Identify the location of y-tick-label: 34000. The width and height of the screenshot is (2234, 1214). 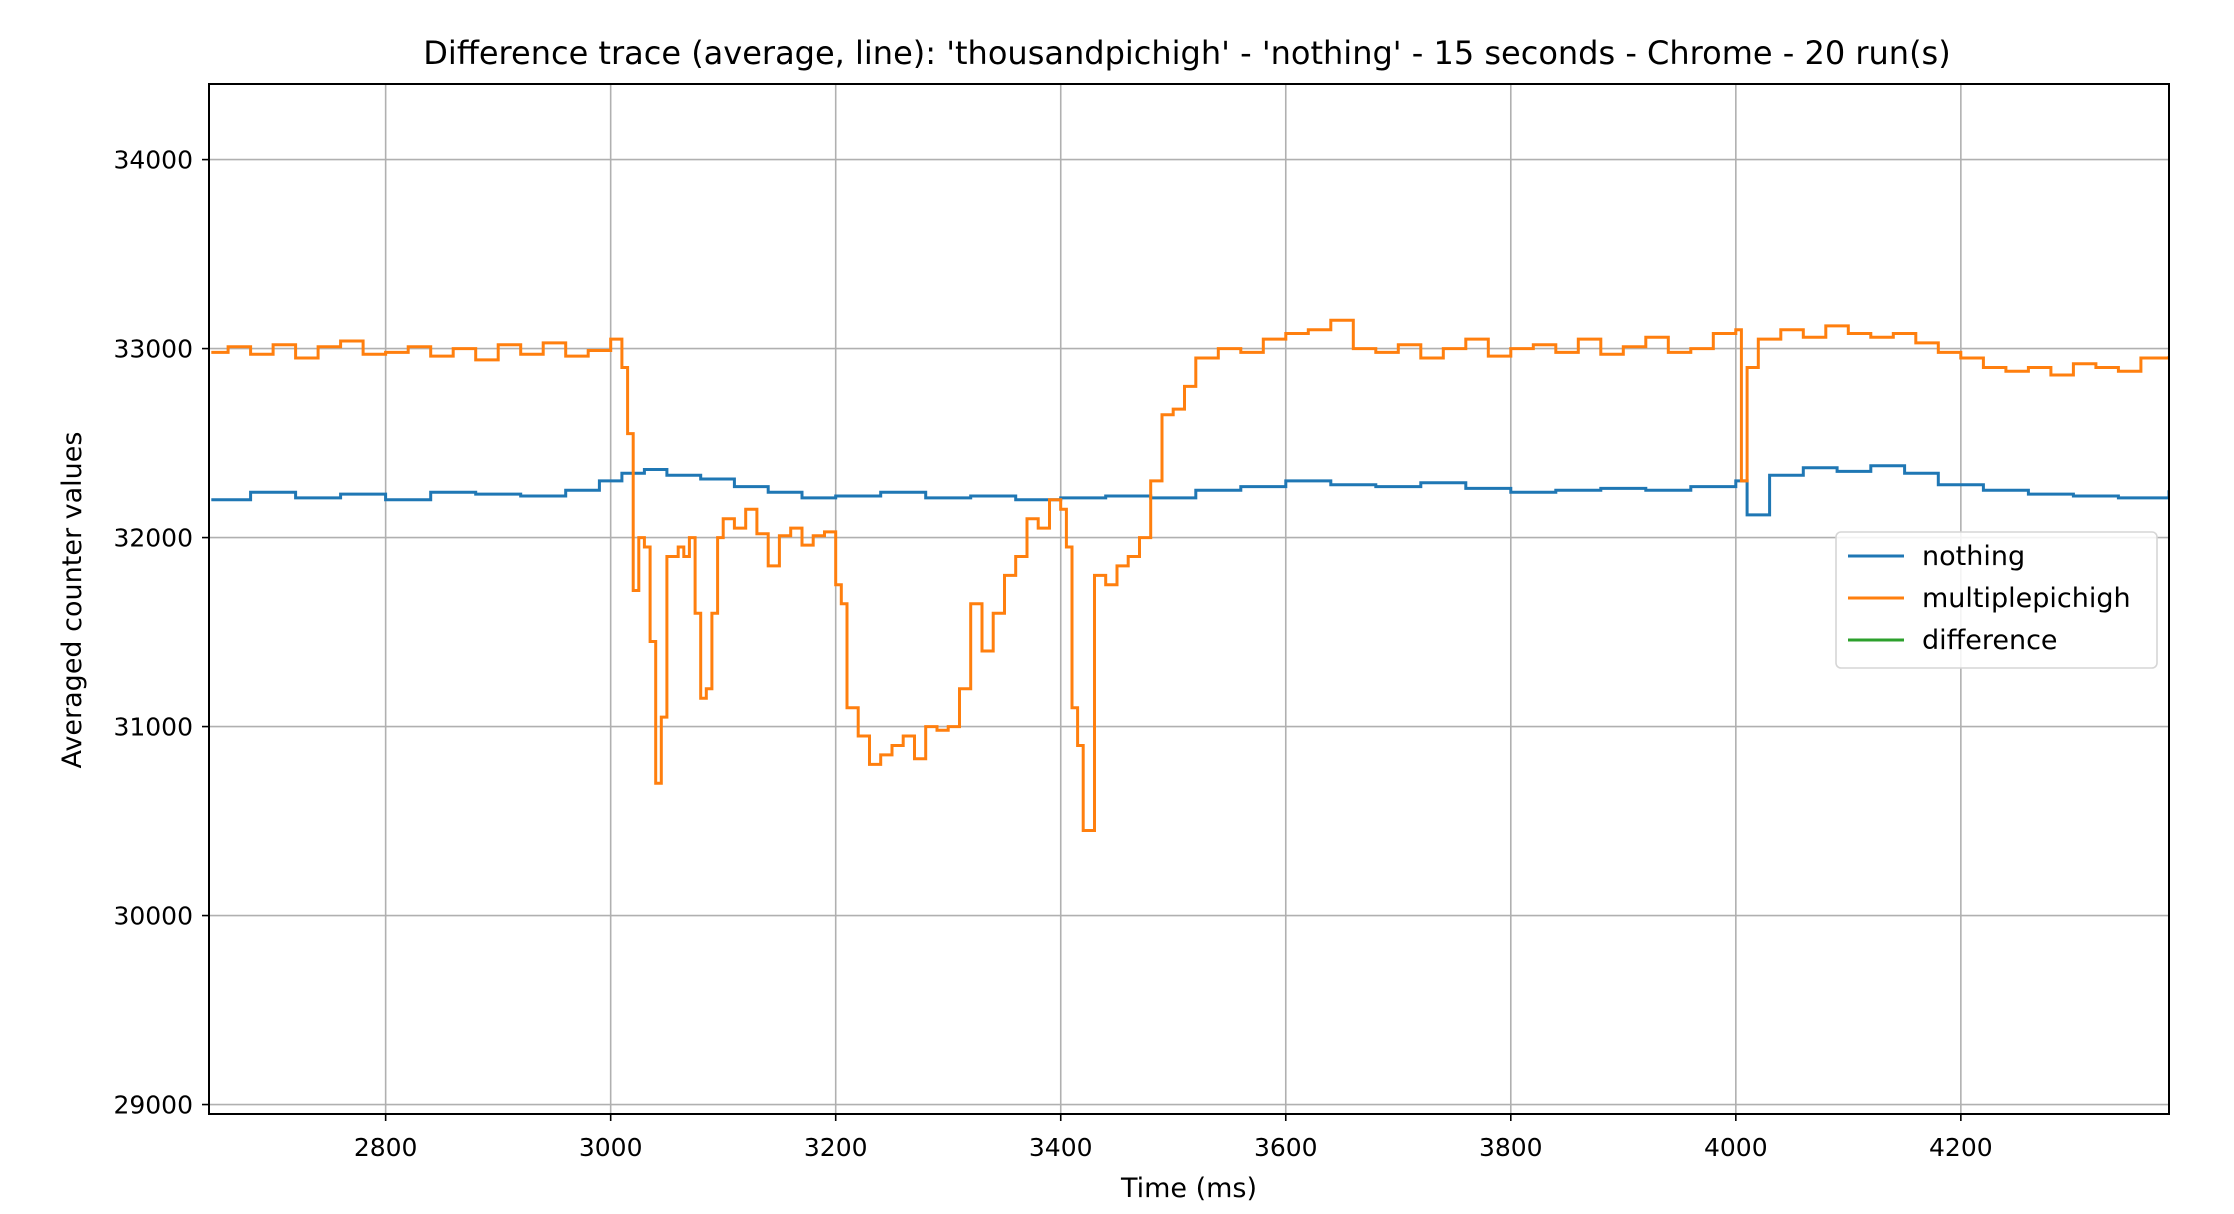
(153, 160).